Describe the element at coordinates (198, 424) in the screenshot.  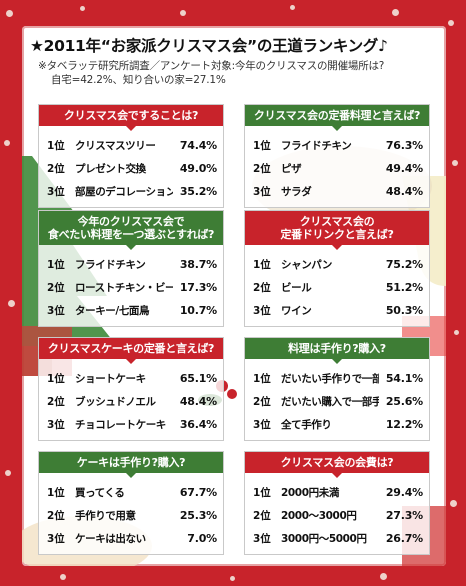
I see `percentage-value: 36.4%` at that location.